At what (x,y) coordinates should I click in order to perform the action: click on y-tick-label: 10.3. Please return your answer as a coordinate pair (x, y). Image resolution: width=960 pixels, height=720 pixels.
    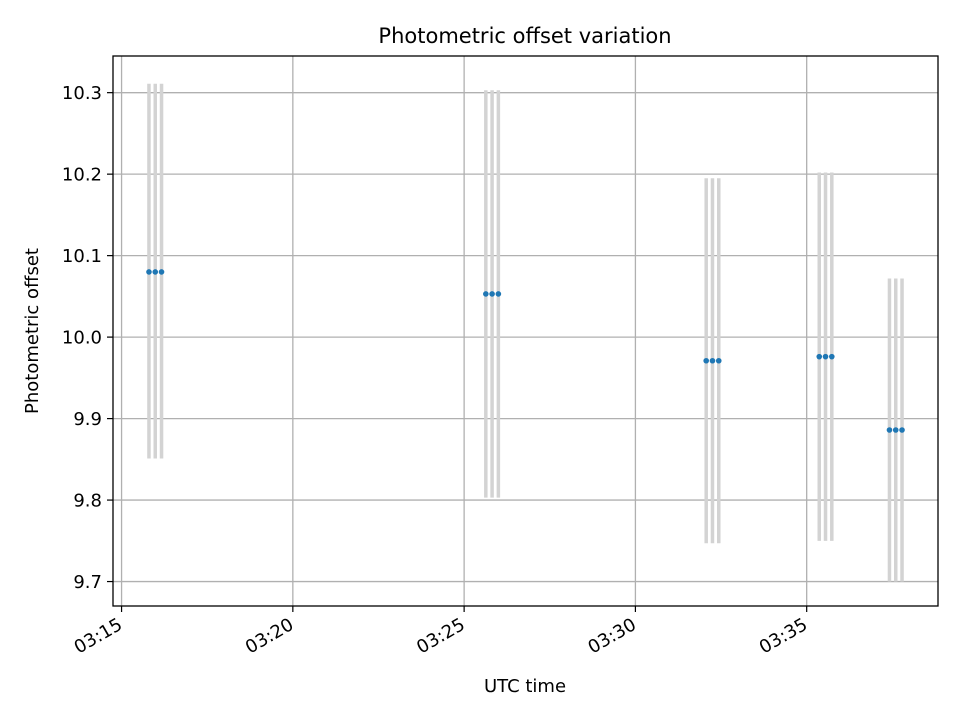
    Looking at the image, I should click on (82, 93).